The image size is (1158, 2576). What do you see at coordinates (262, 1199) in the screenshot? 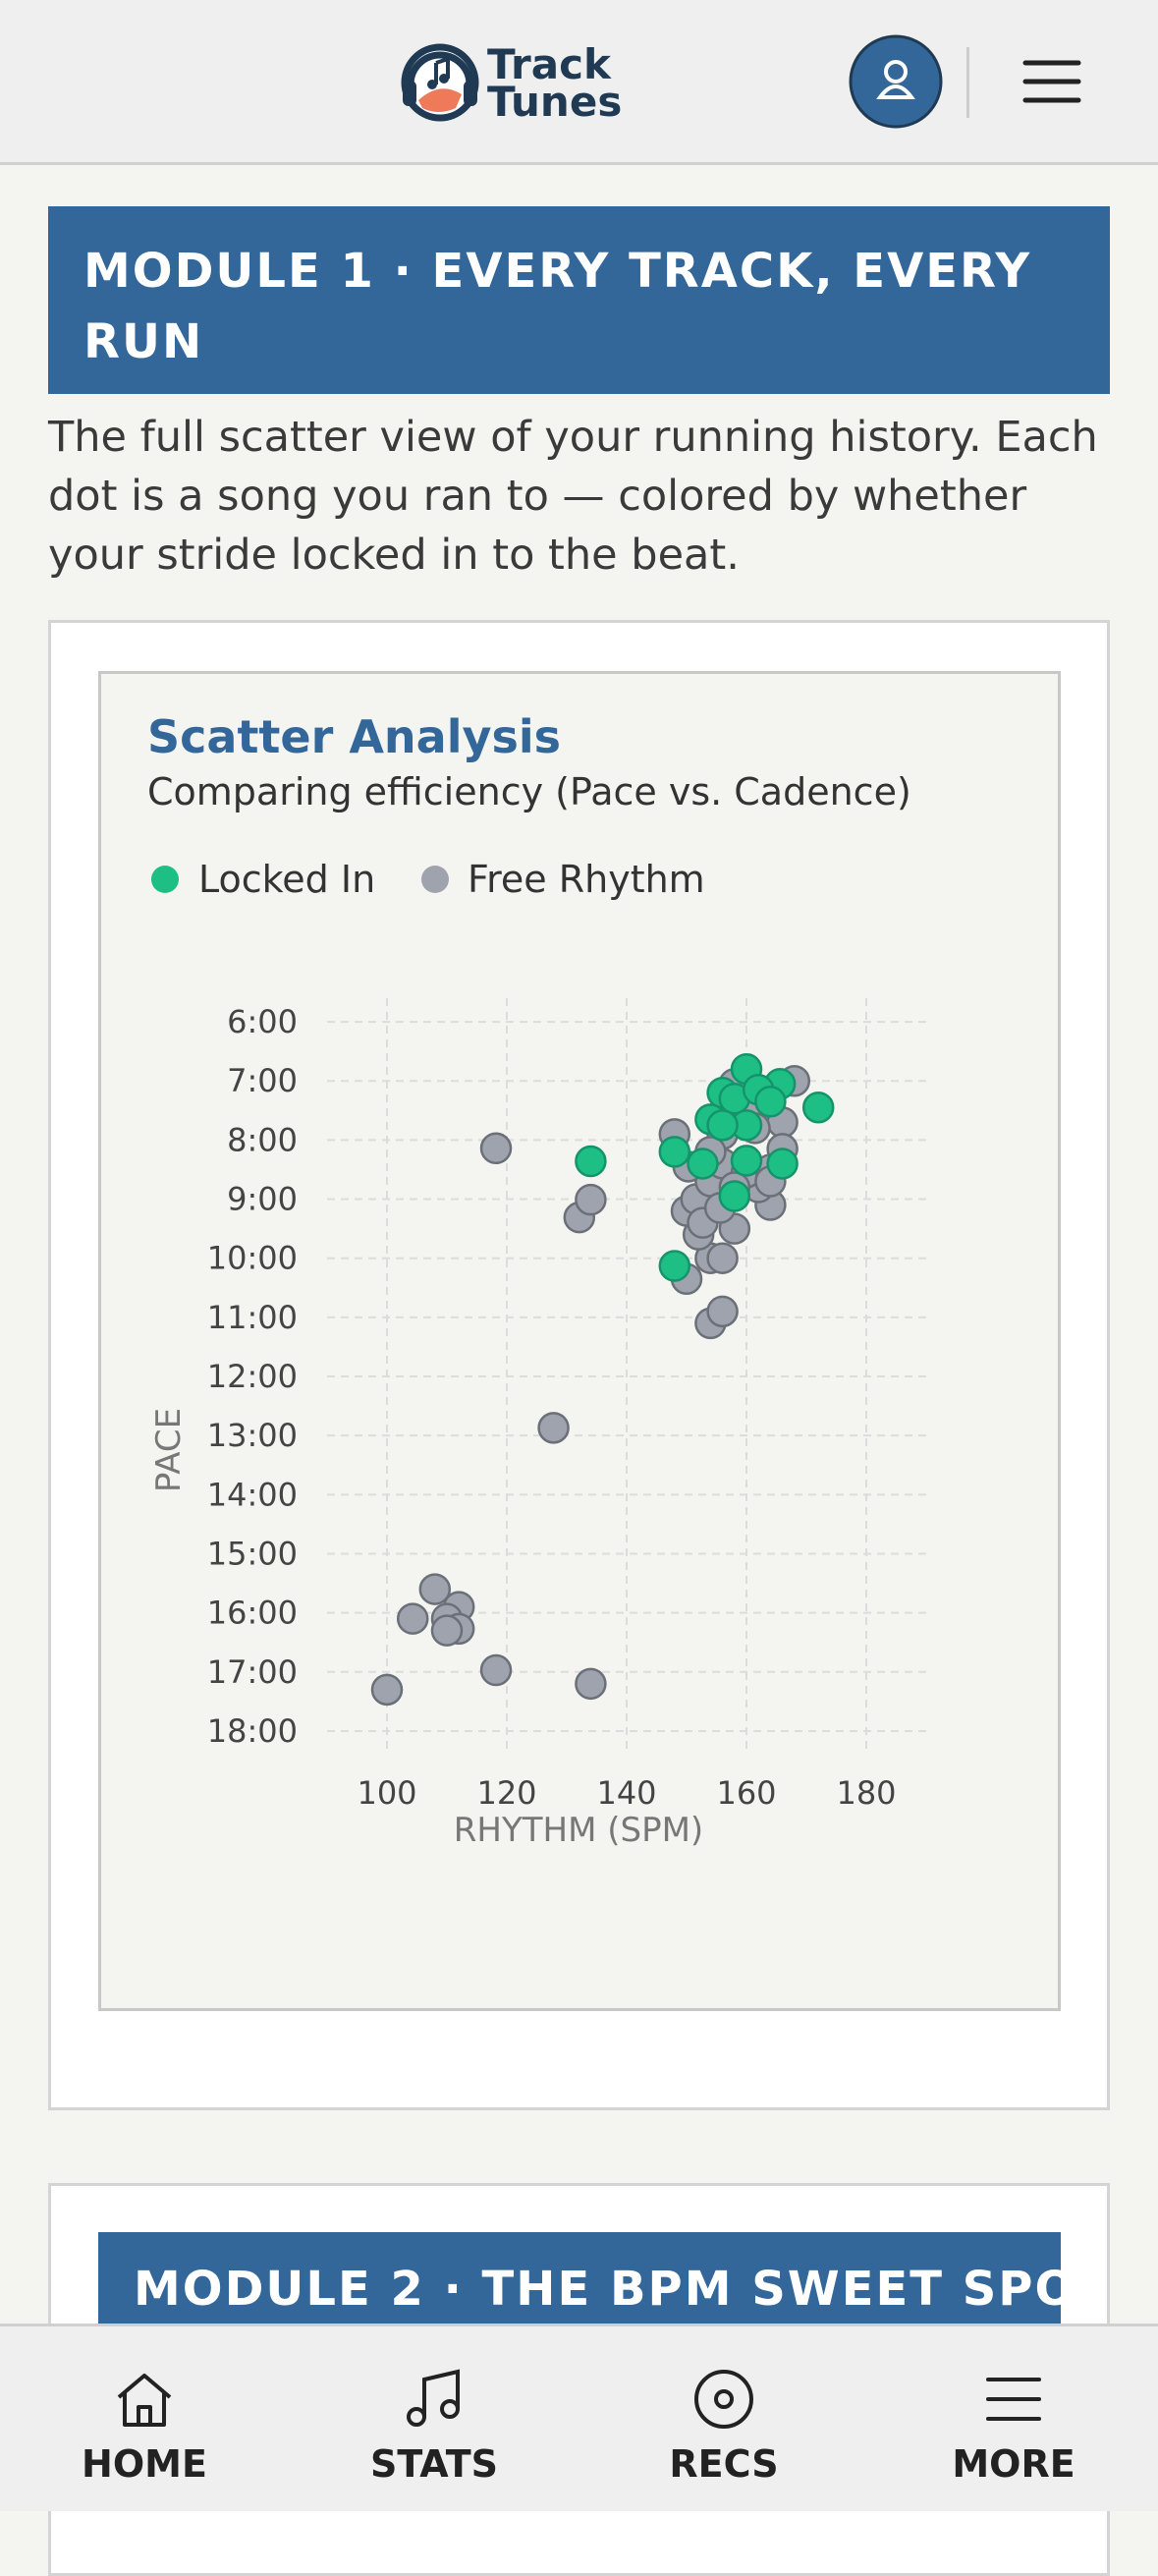
I see `y-tick-label: 9:00` at bounding box center [262, 1199].